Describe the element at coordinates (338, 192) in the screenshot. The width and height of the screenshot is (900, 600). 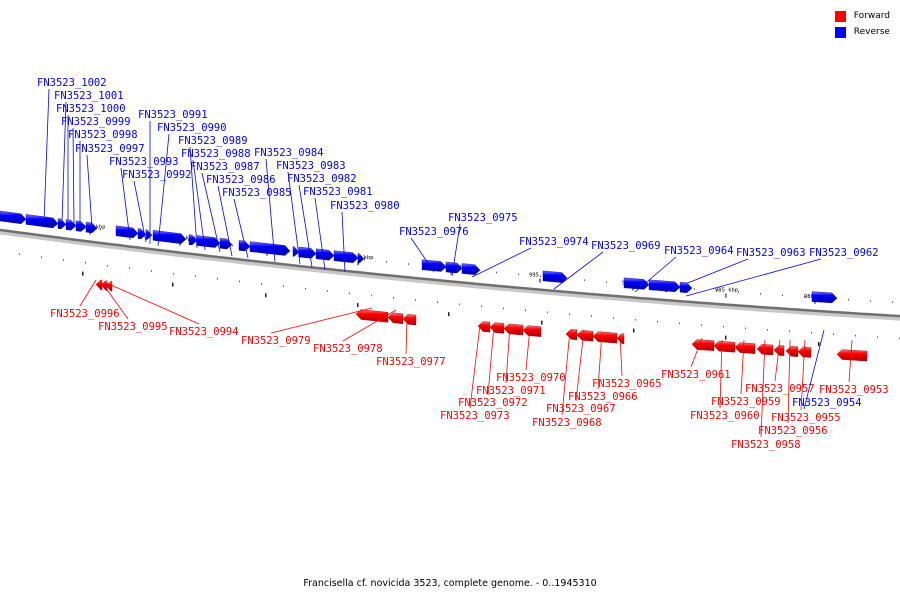
I see `gene-label-fn3523-0981: FN3523_0981` at that location.